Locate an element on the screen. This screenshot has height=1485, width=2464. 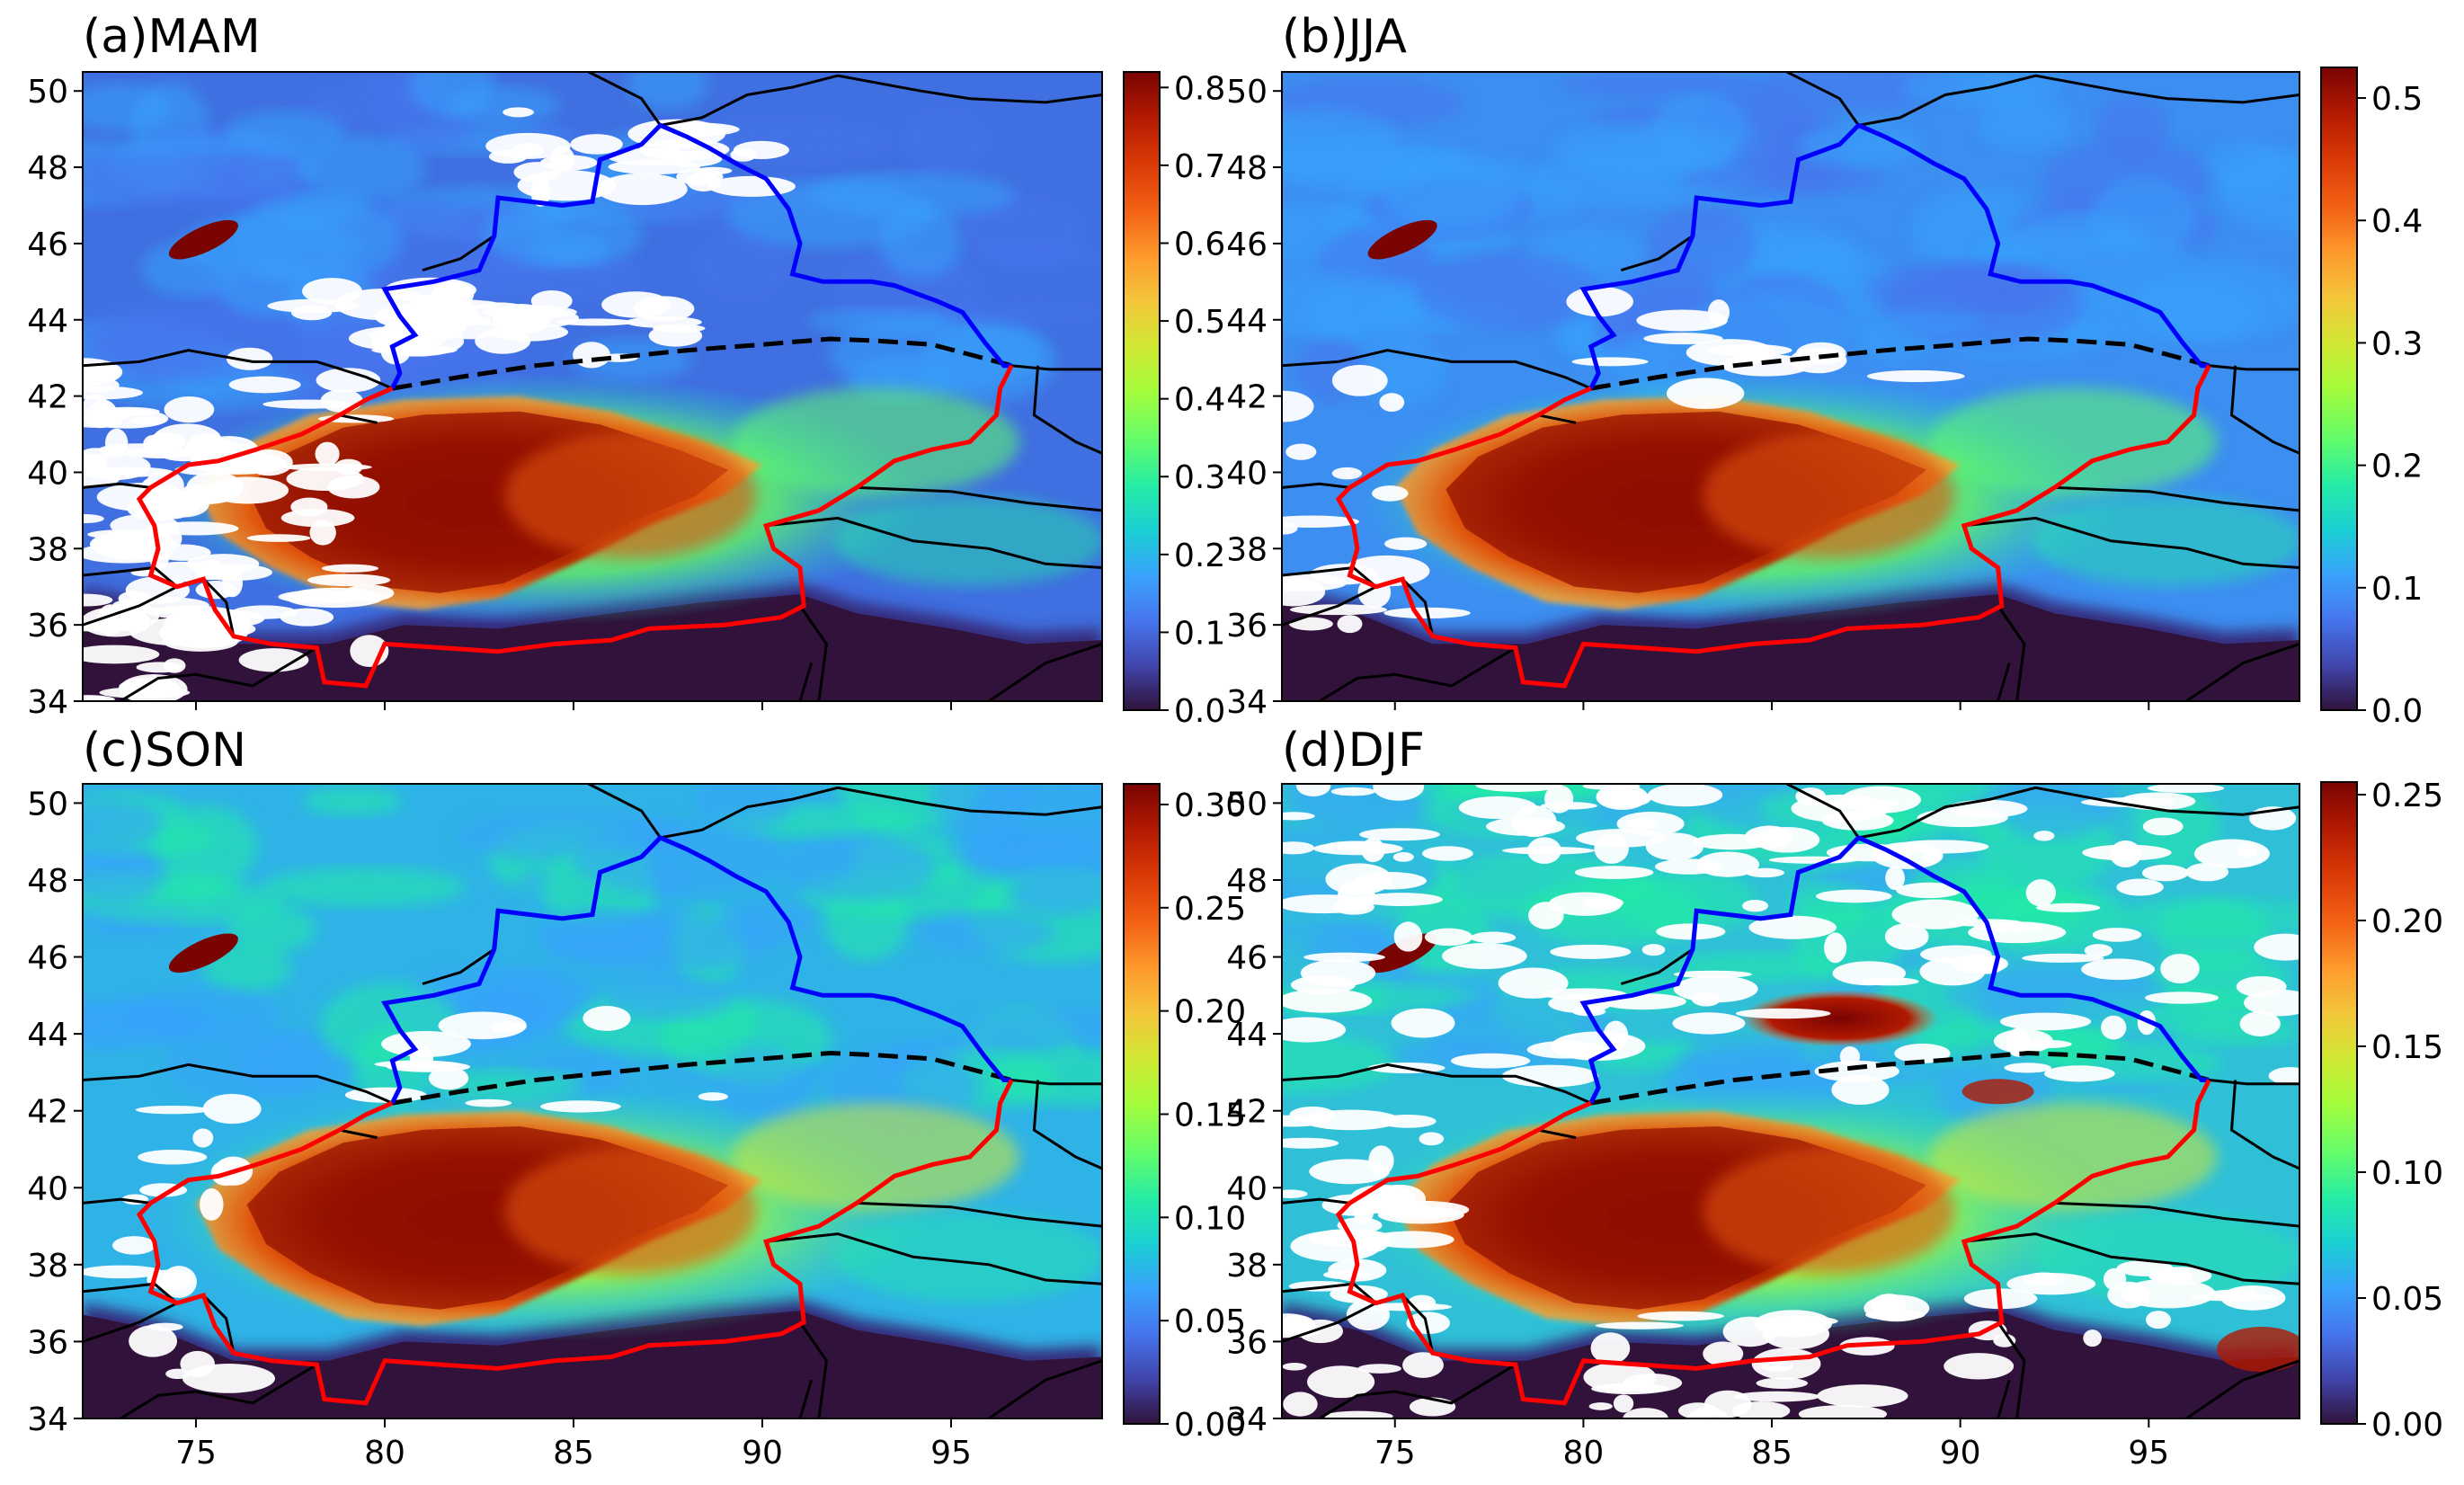
lon-tick-label: 90 is located at coordinates (762, 1453).